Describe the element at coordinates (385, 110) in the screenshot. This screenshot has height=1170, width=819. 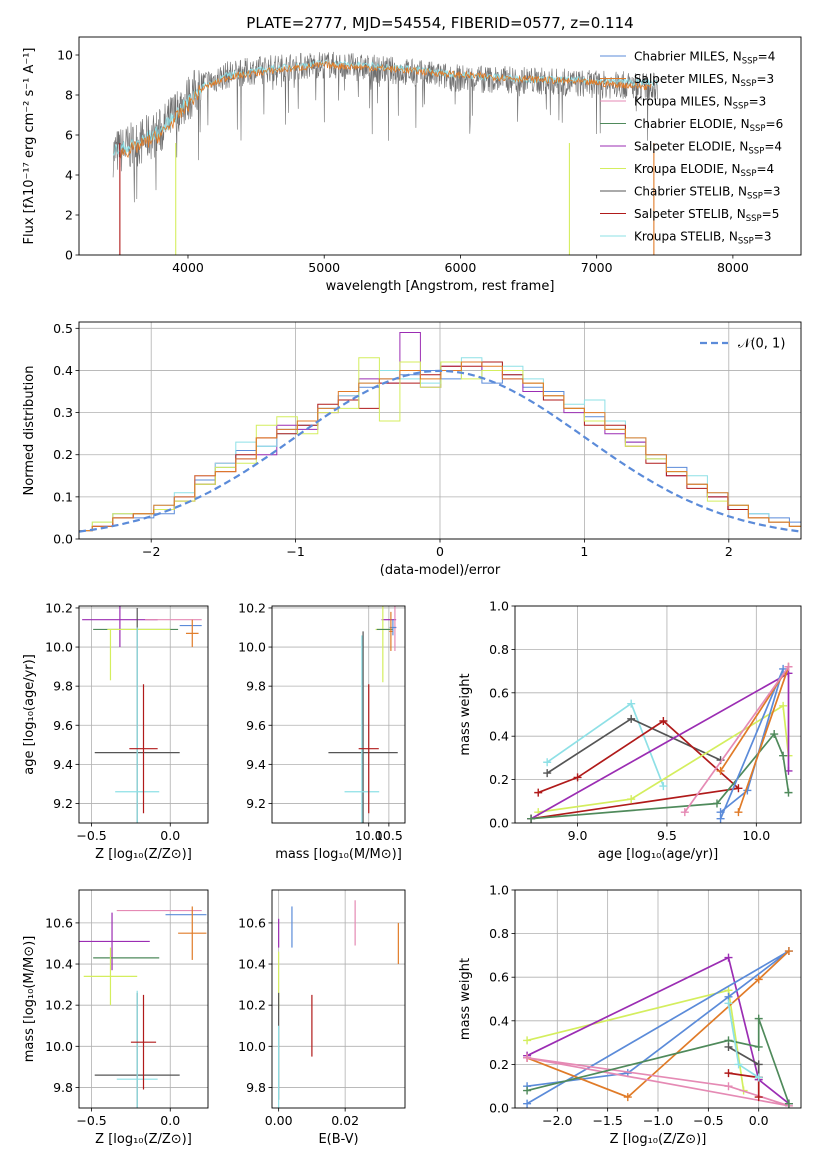
I see `model-spectrum-line` at that location.